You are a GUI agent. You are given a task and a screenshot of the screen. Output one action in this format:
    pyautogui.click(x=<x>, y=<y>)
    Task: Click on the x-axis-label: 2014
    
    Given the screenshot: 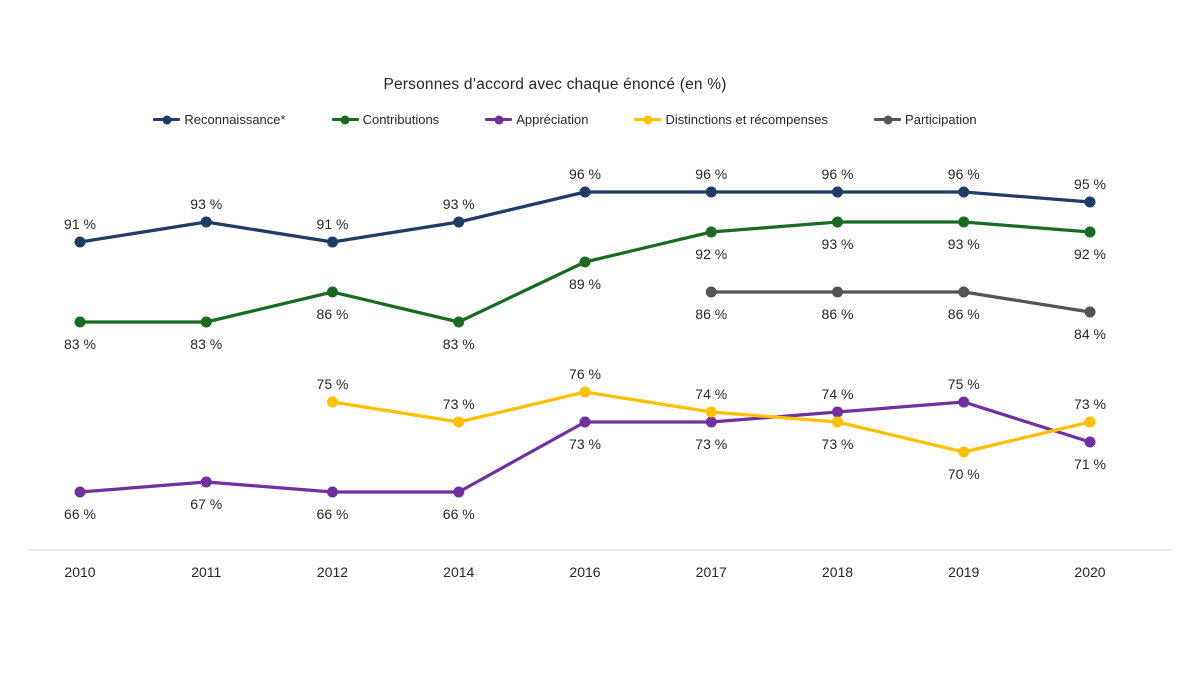 What is the action you would take?
    pyautogui.click(x=458, y=572)
    